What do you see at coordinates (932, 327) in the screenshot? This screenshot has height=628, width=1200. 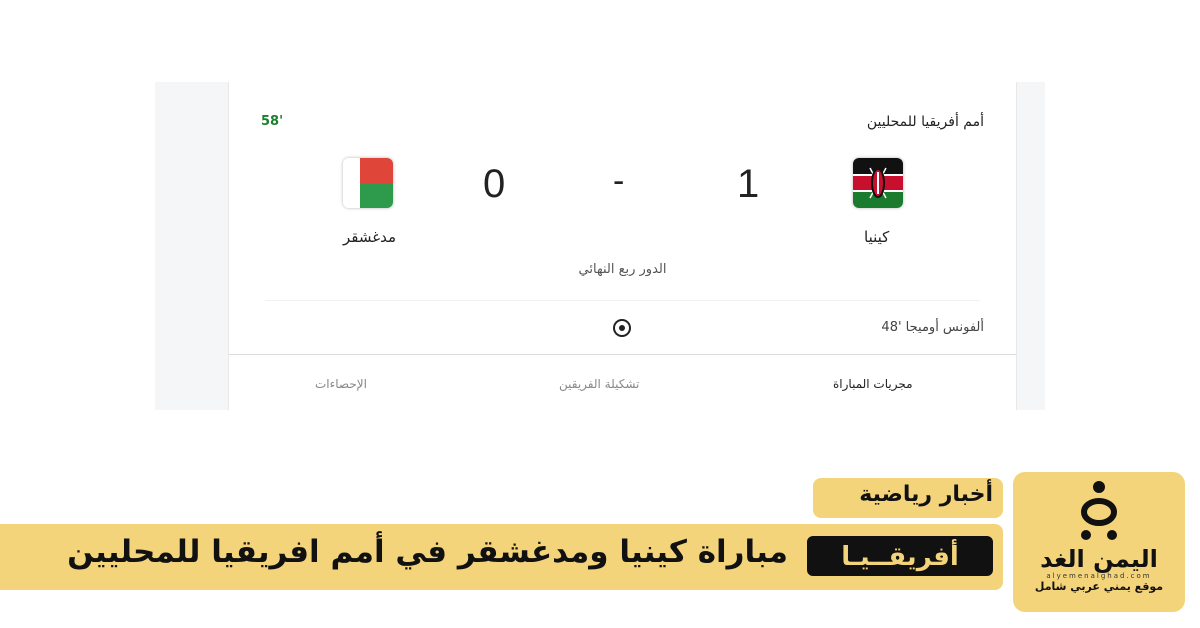 I see `goal-event: ألفونس أوميجا '48` at bounding box center [932, 327].